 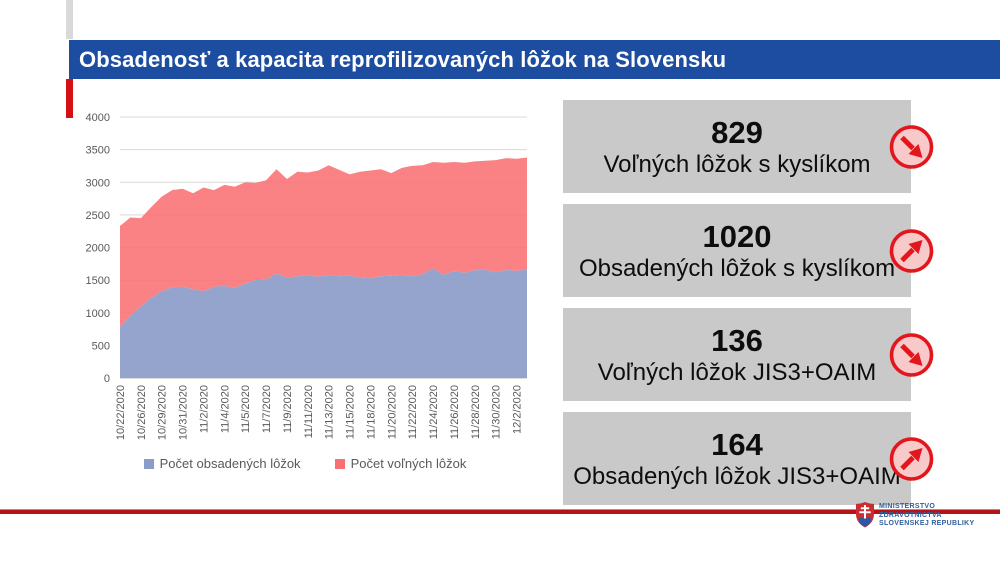 I want to click on svg-text: 0, so click(x=107, y=379).